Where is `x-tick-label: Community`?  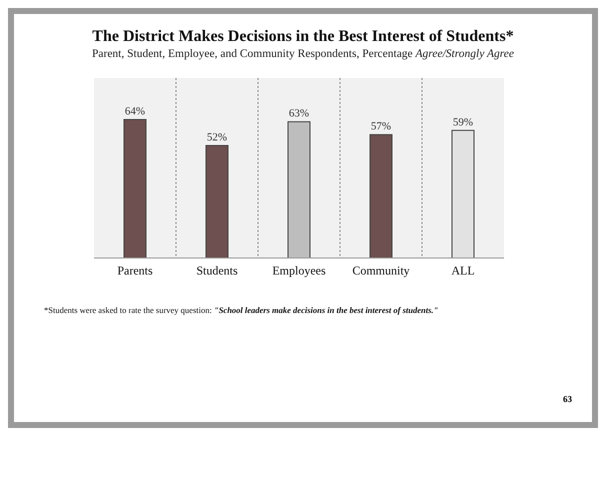 x-tick-label: Community is located at coordinates (381, 271).